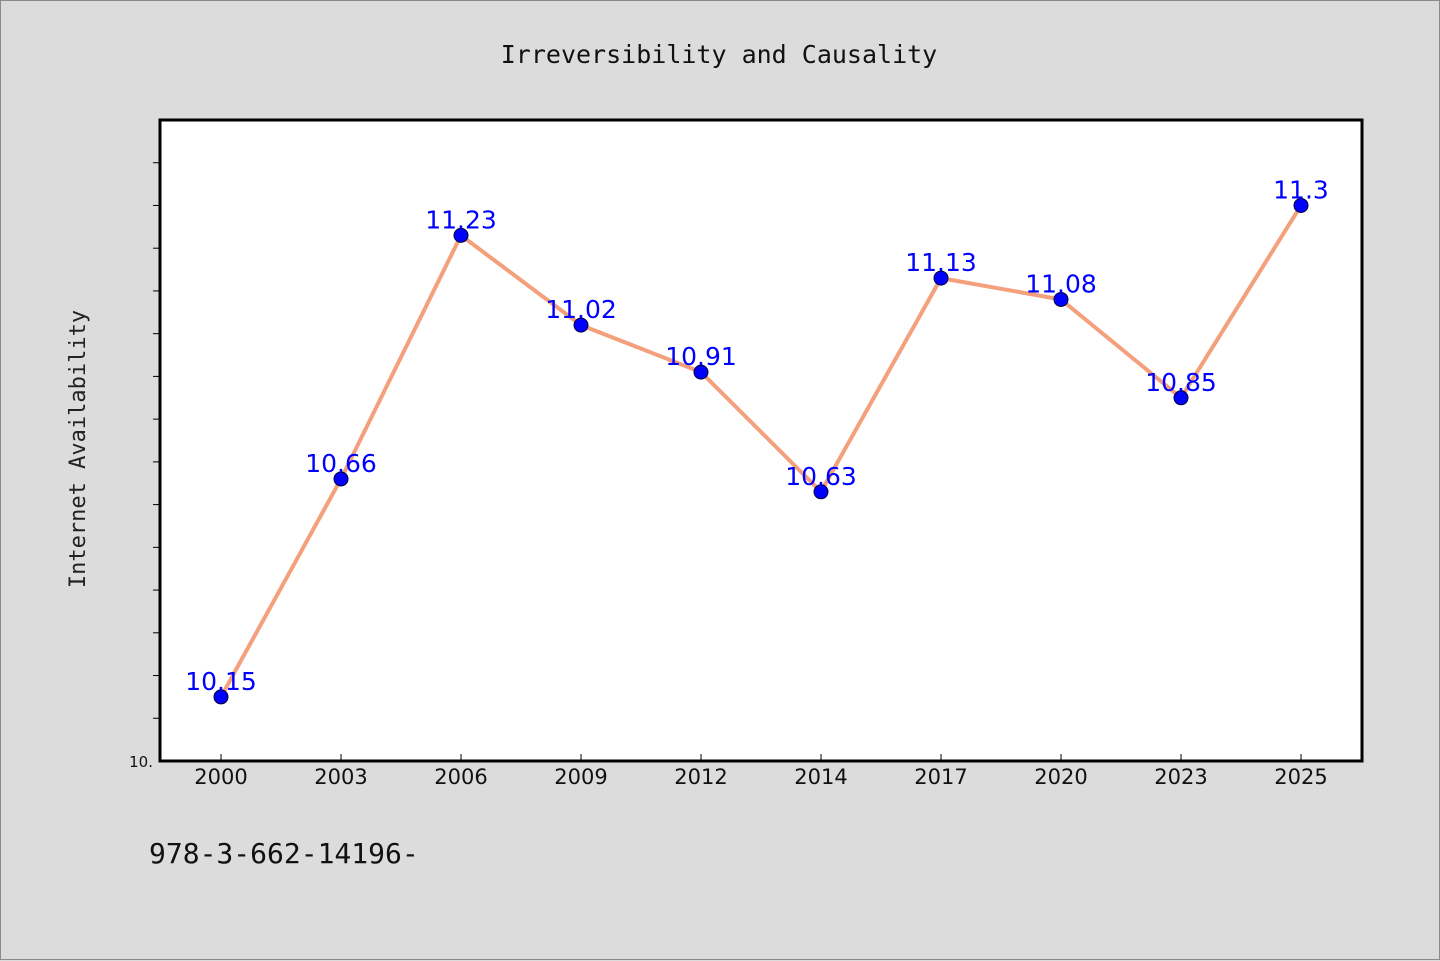 The width and height of the screenshot is (1440, 961). I want to click on data-label: 11.3, so click(1301, 189).